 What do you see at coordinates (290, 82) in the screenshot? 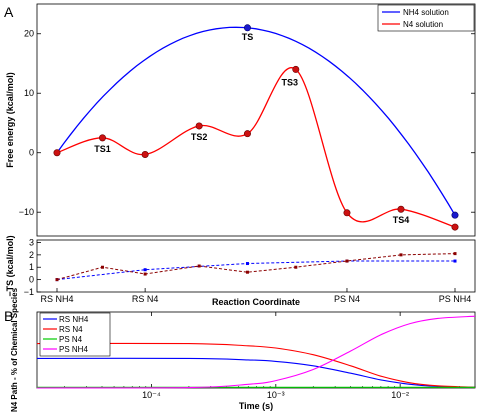
I see `annotation-label: TS3` at bounding box center [290, 82].